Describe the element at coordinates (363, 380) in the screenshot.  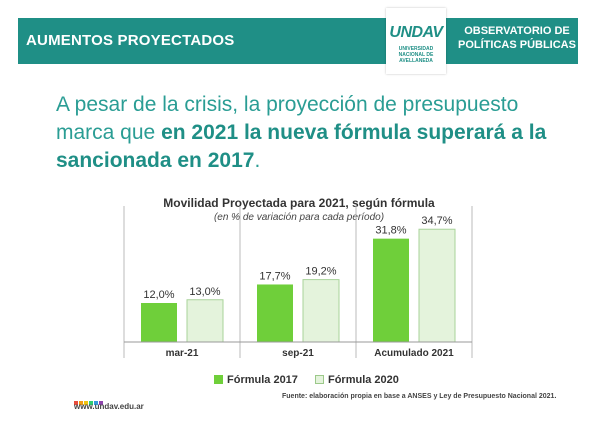
I see `legend-label-2020: Fórmula 2020` at that location.